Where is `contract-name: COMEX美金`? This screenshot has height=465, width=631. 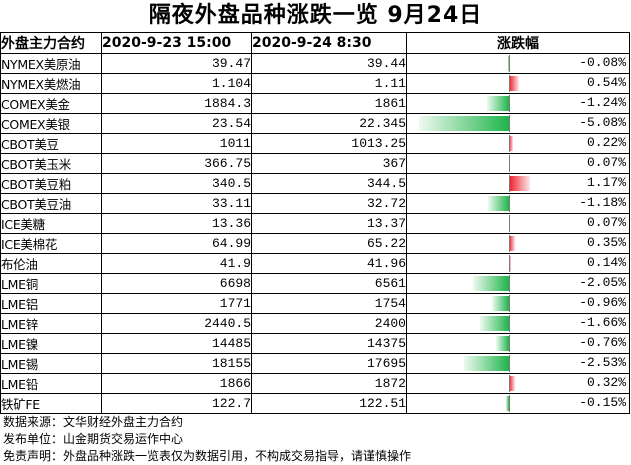
contract-name: COMEX美金 is located at coordinates (51, 103).